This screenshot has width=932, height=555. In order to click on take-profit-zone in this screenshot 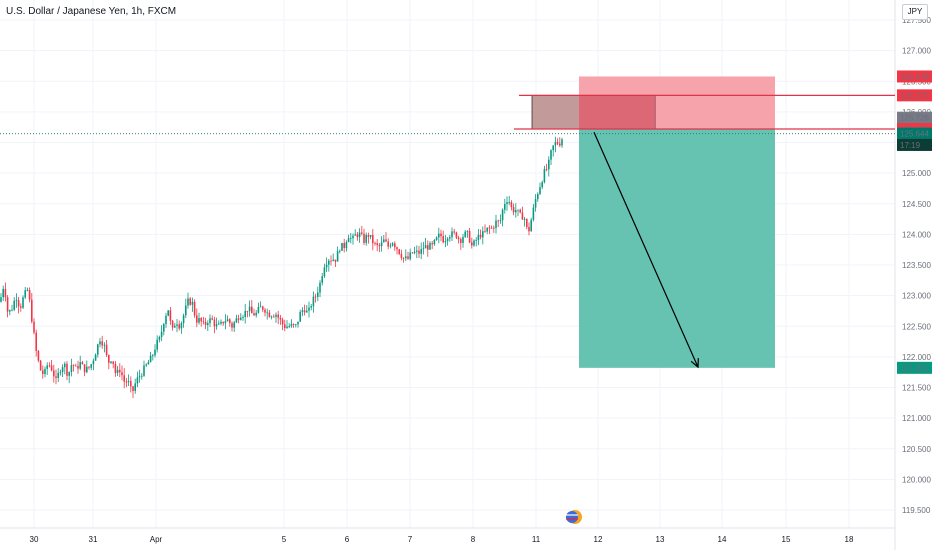, I will do `click(677, 248)`.